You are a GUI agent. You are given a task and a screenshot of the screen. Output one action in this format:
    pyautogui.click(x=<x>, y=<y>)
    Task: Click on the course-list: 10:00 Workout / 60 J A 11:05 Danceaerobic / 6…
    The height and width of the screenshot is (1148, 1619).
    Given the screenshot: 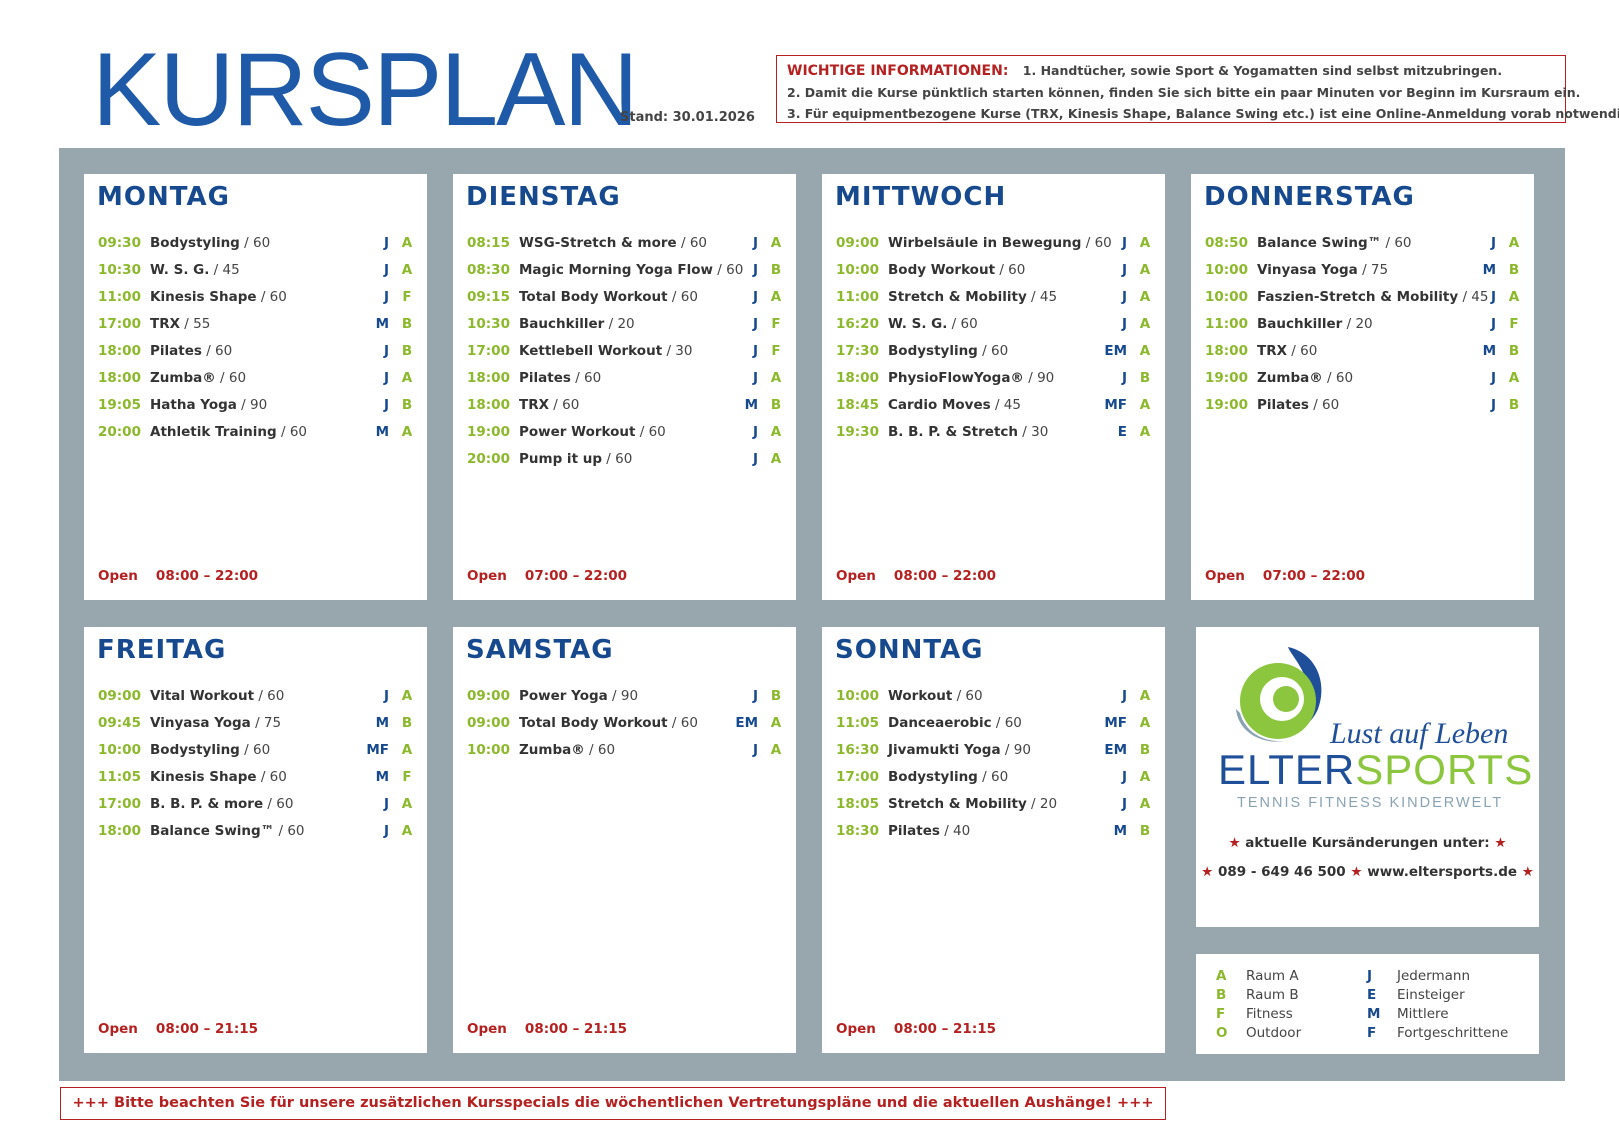 What is the action you would take?
    pyautogui.click(x=994, y=765)
    